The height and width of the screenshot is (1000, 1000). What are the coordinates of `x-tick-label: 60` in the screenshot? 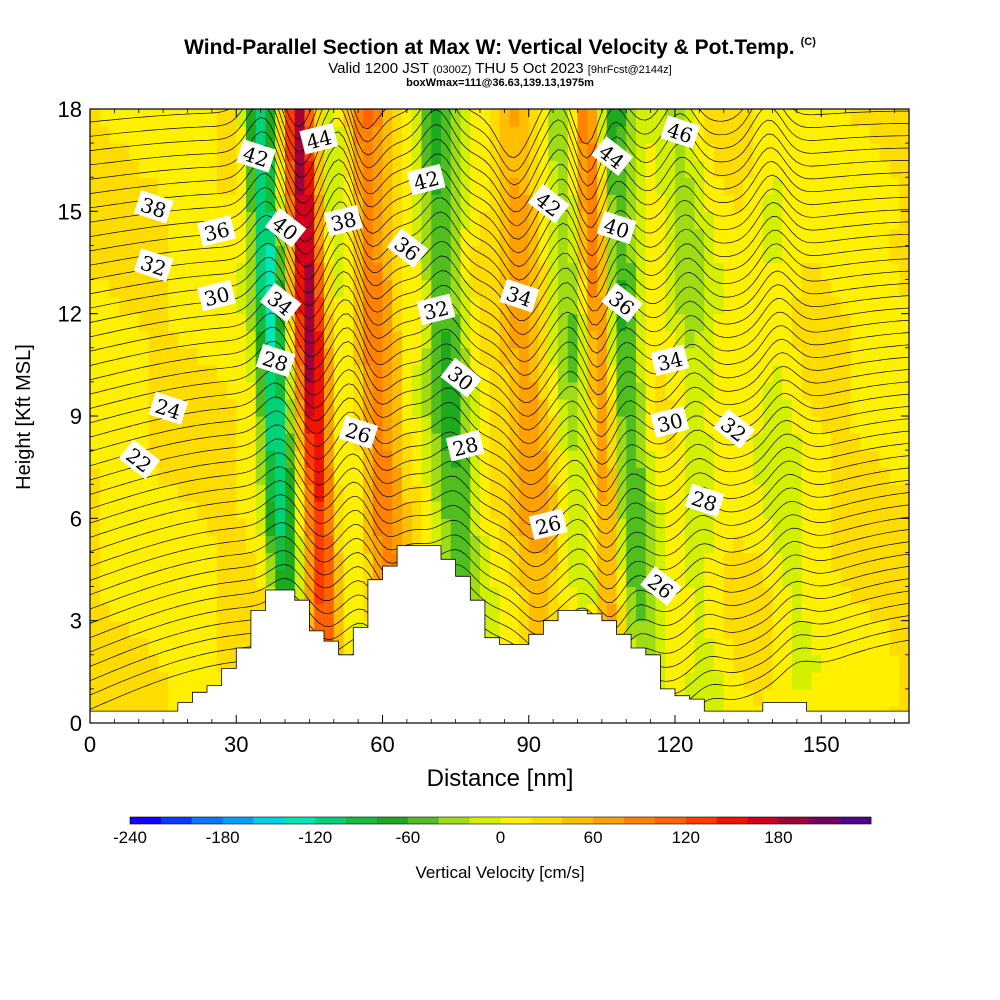 It's located at (382, 744).